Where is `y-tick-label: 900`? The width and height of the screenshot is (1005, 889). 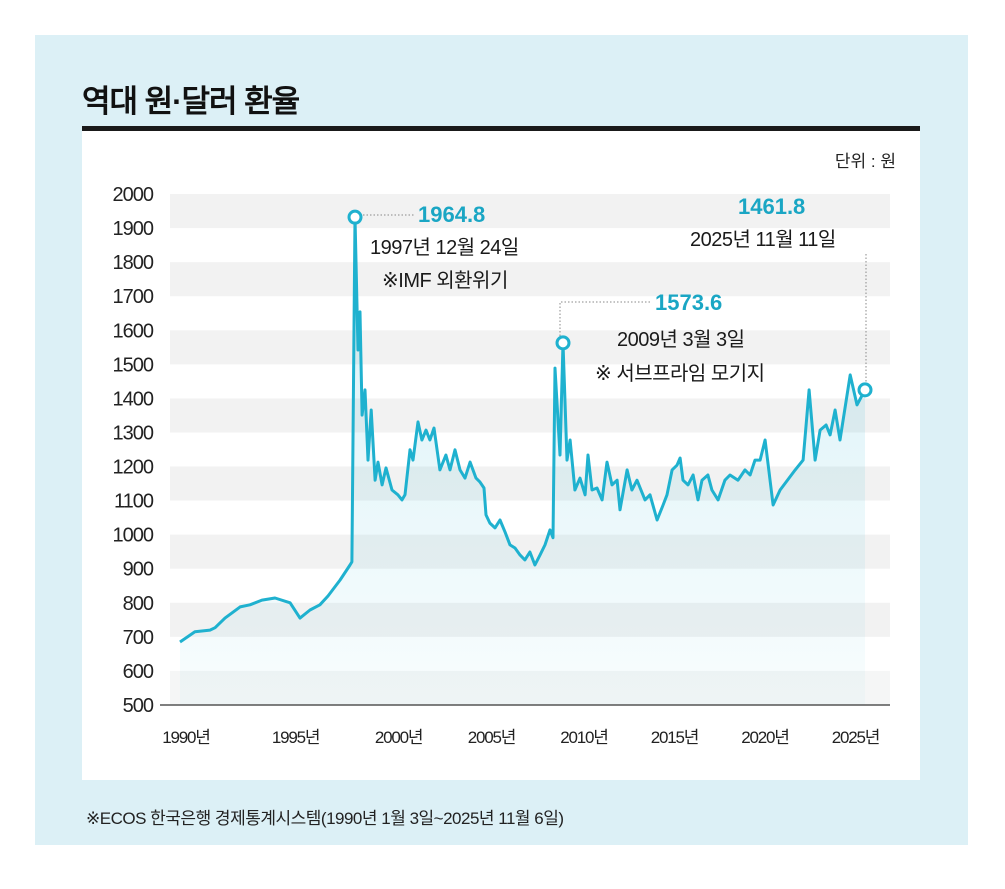 y-tick-label: 900 is located at coordinates (138, 570).